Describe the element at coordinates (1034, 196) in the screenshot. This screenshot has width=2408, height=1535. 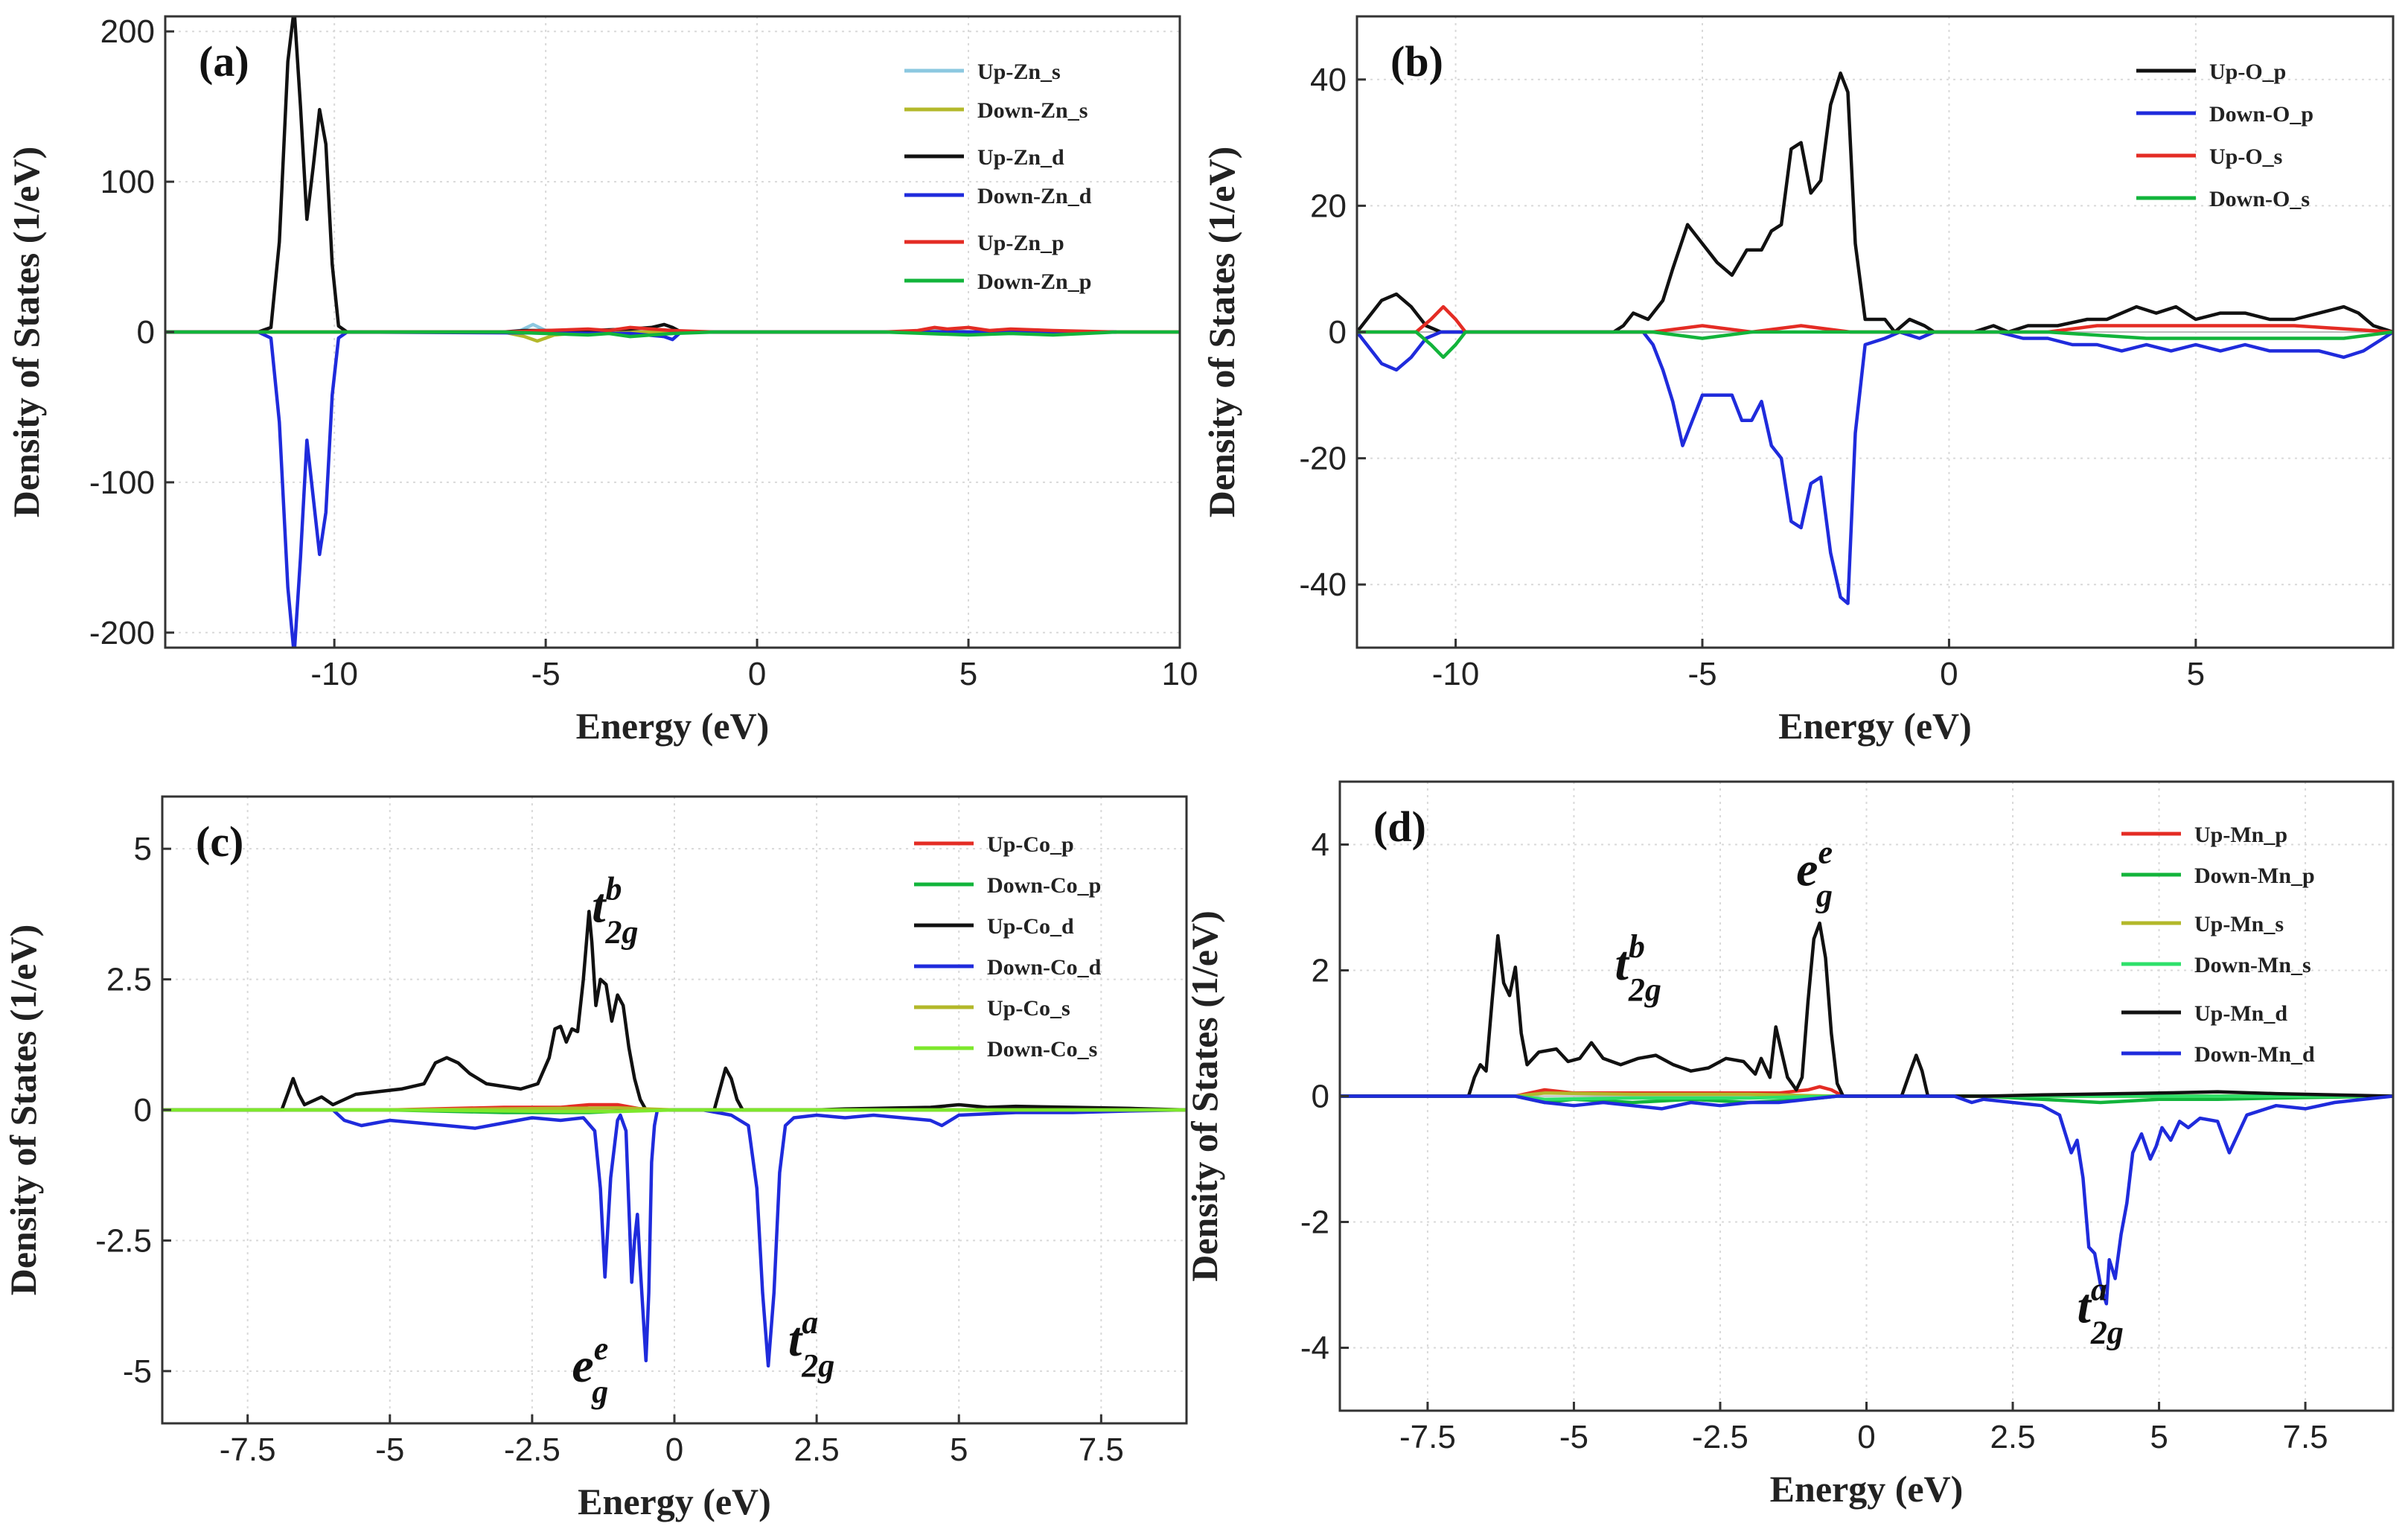
I see `legend-label: Down-Zn_d` at that location.